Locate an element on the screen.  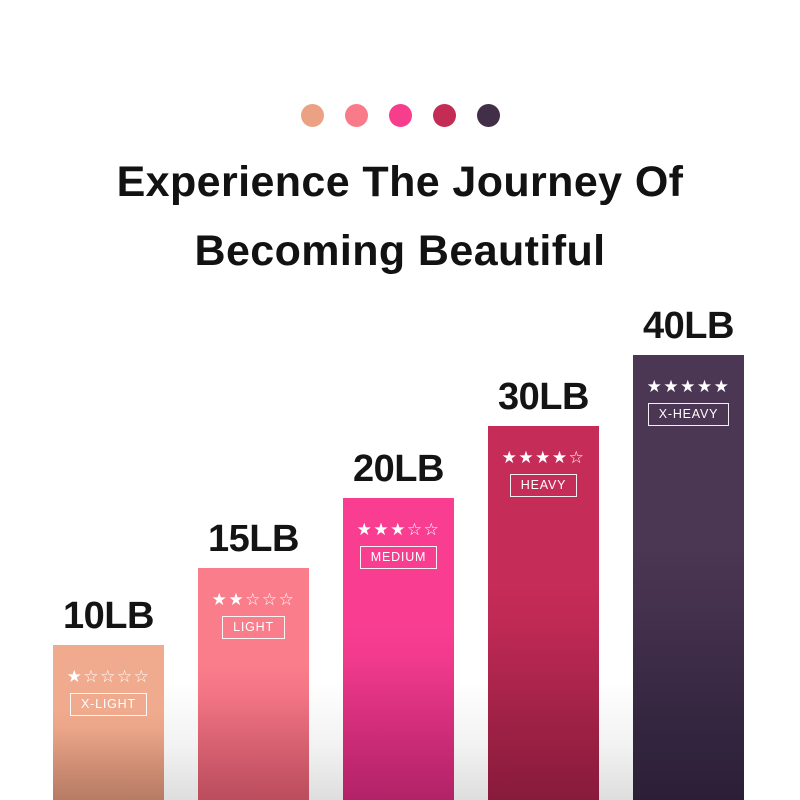
bar-badge: ★☆☆☆☆ X-LIGHT is located at coordinates (108, 691).